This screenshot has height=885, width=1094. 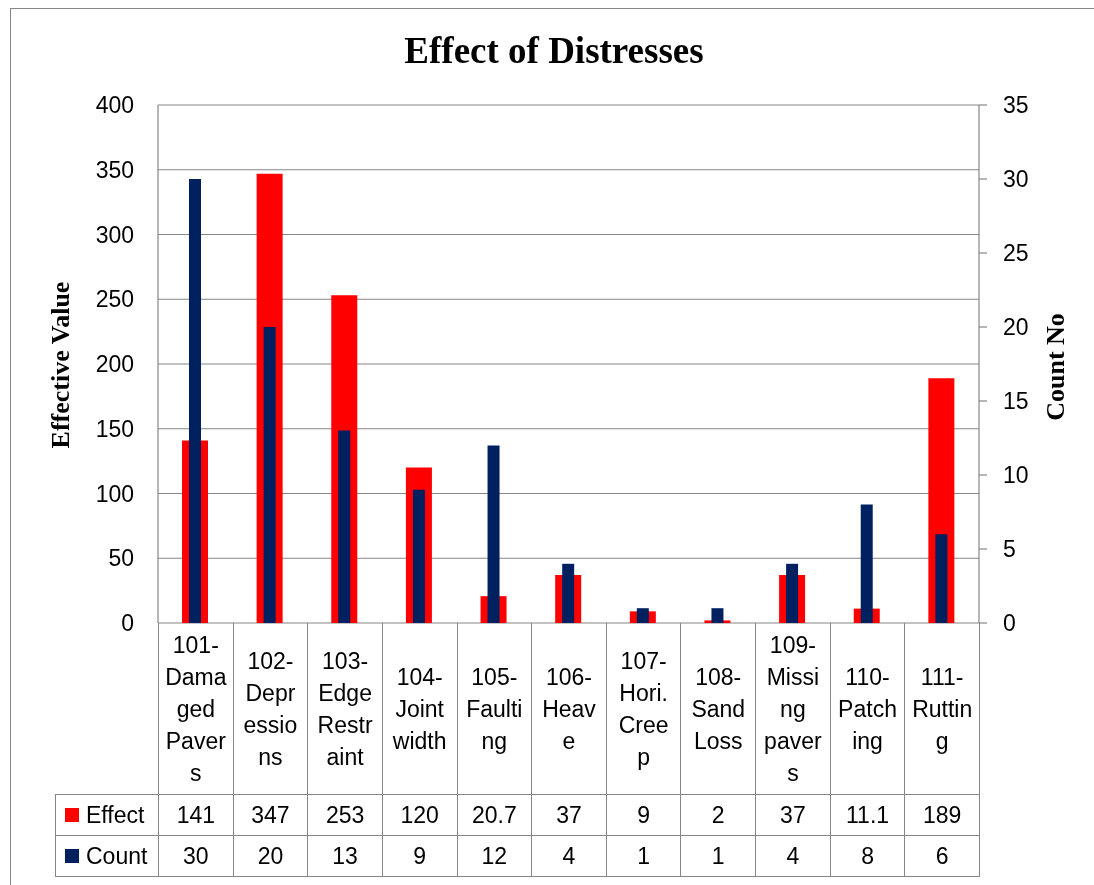 I want to click on y2-tick-label: 20, so click(x=1016, y=327).